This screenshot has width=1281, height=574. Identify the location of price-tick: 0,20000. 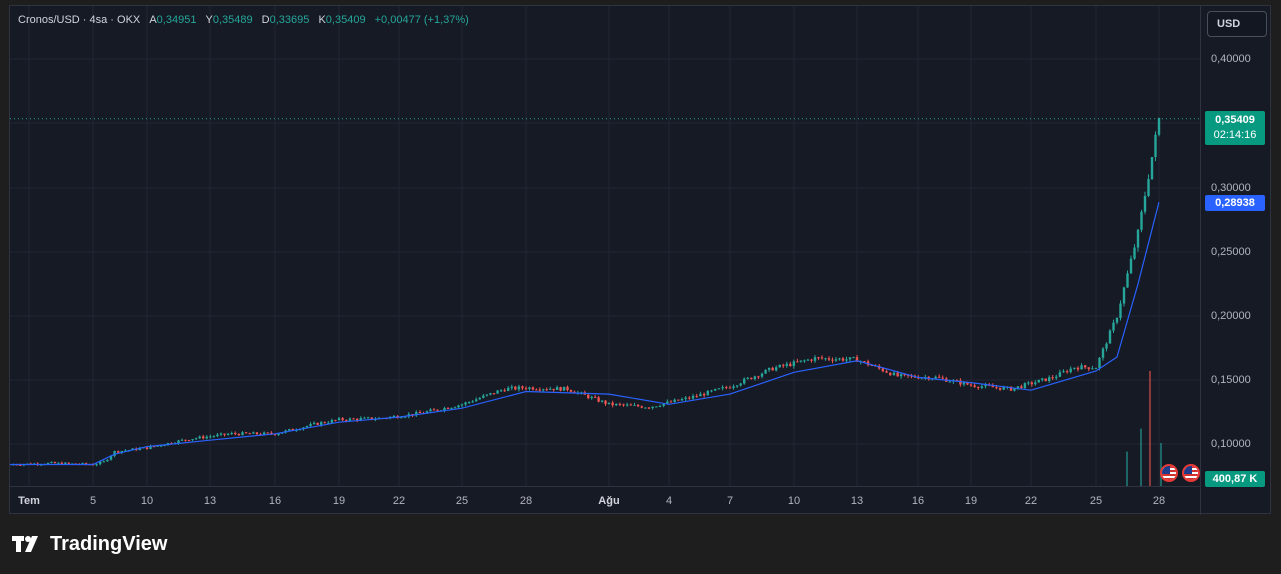
(1231, 316).